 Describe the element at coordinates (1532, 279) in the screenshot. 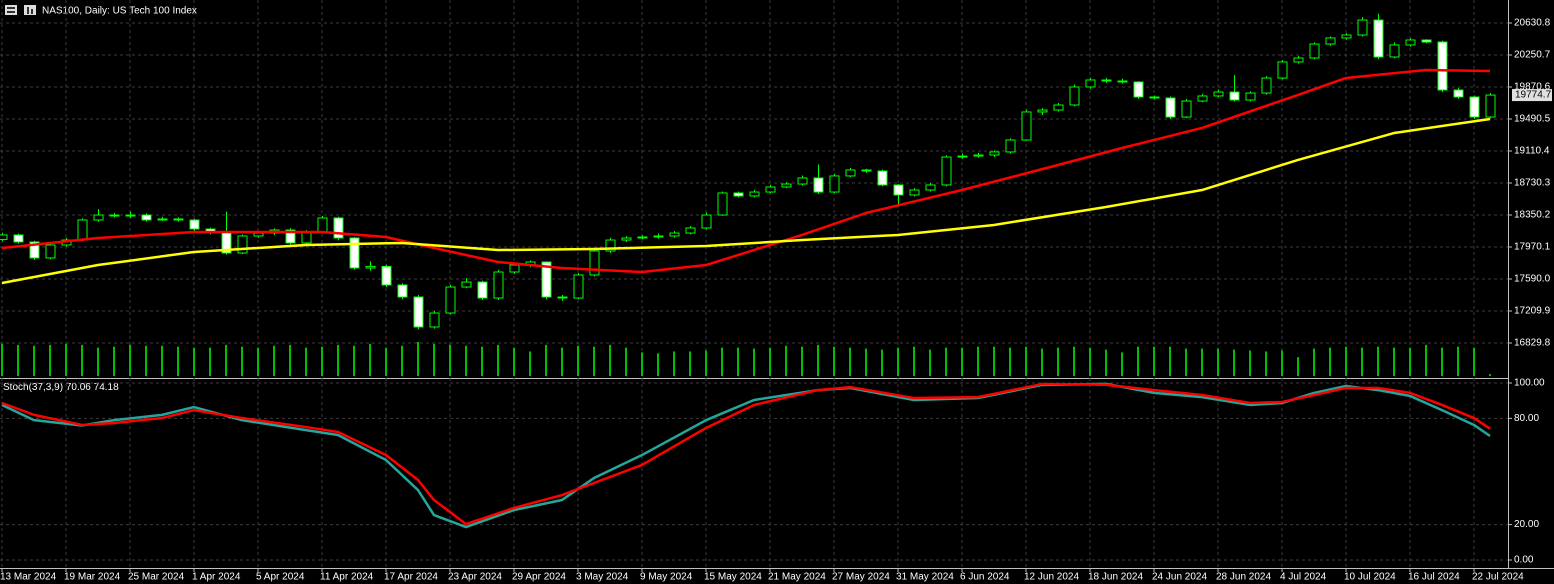

I see `y-tick-label: 17590.0` at that location.